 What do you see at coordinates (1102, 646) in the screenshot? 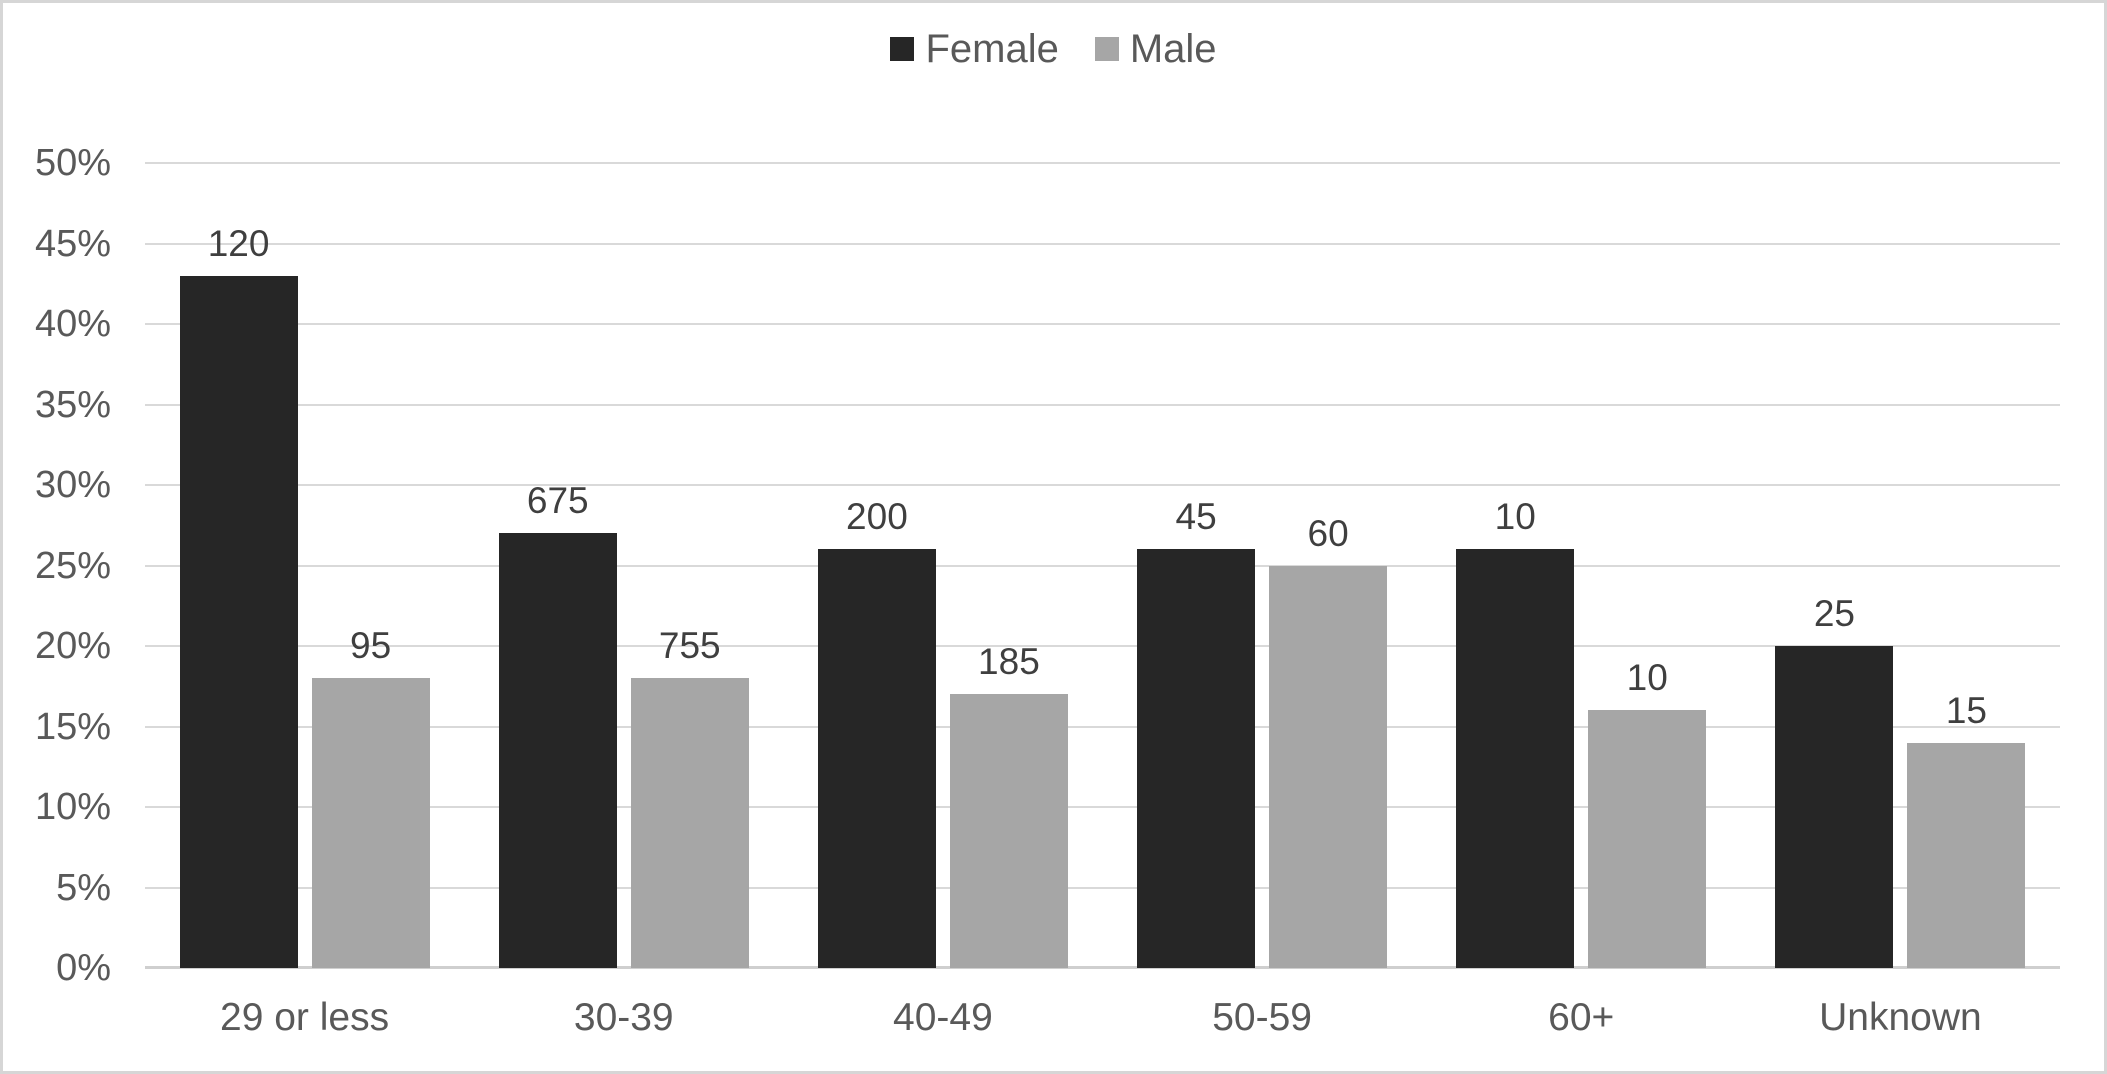
I see `gridline-20pct` at bounding box center [1102, 646].